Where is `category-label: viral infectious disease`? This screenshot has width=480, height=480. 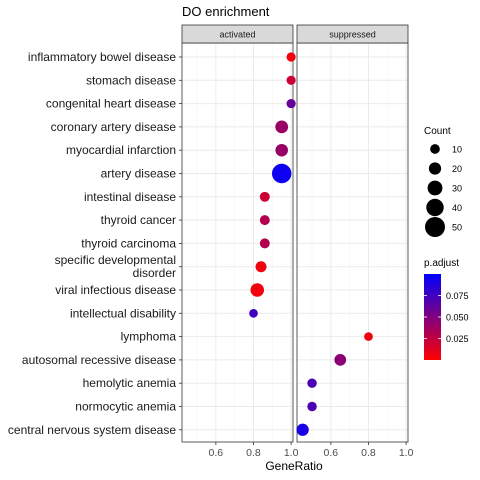
category-label: viral infectious disease is located at coordinates (115, 290).